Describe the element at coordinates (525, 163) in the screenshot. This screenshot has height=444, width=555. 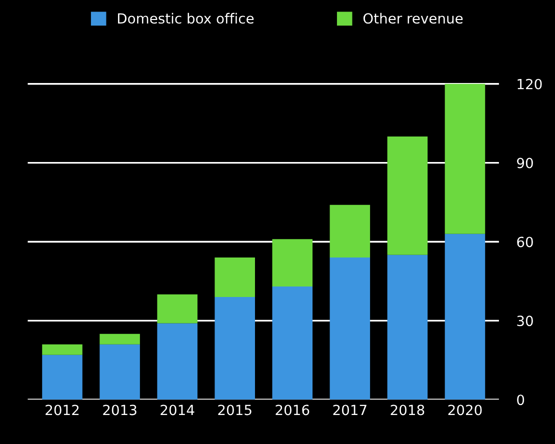
I see `y-tick-label: 90` at that location.